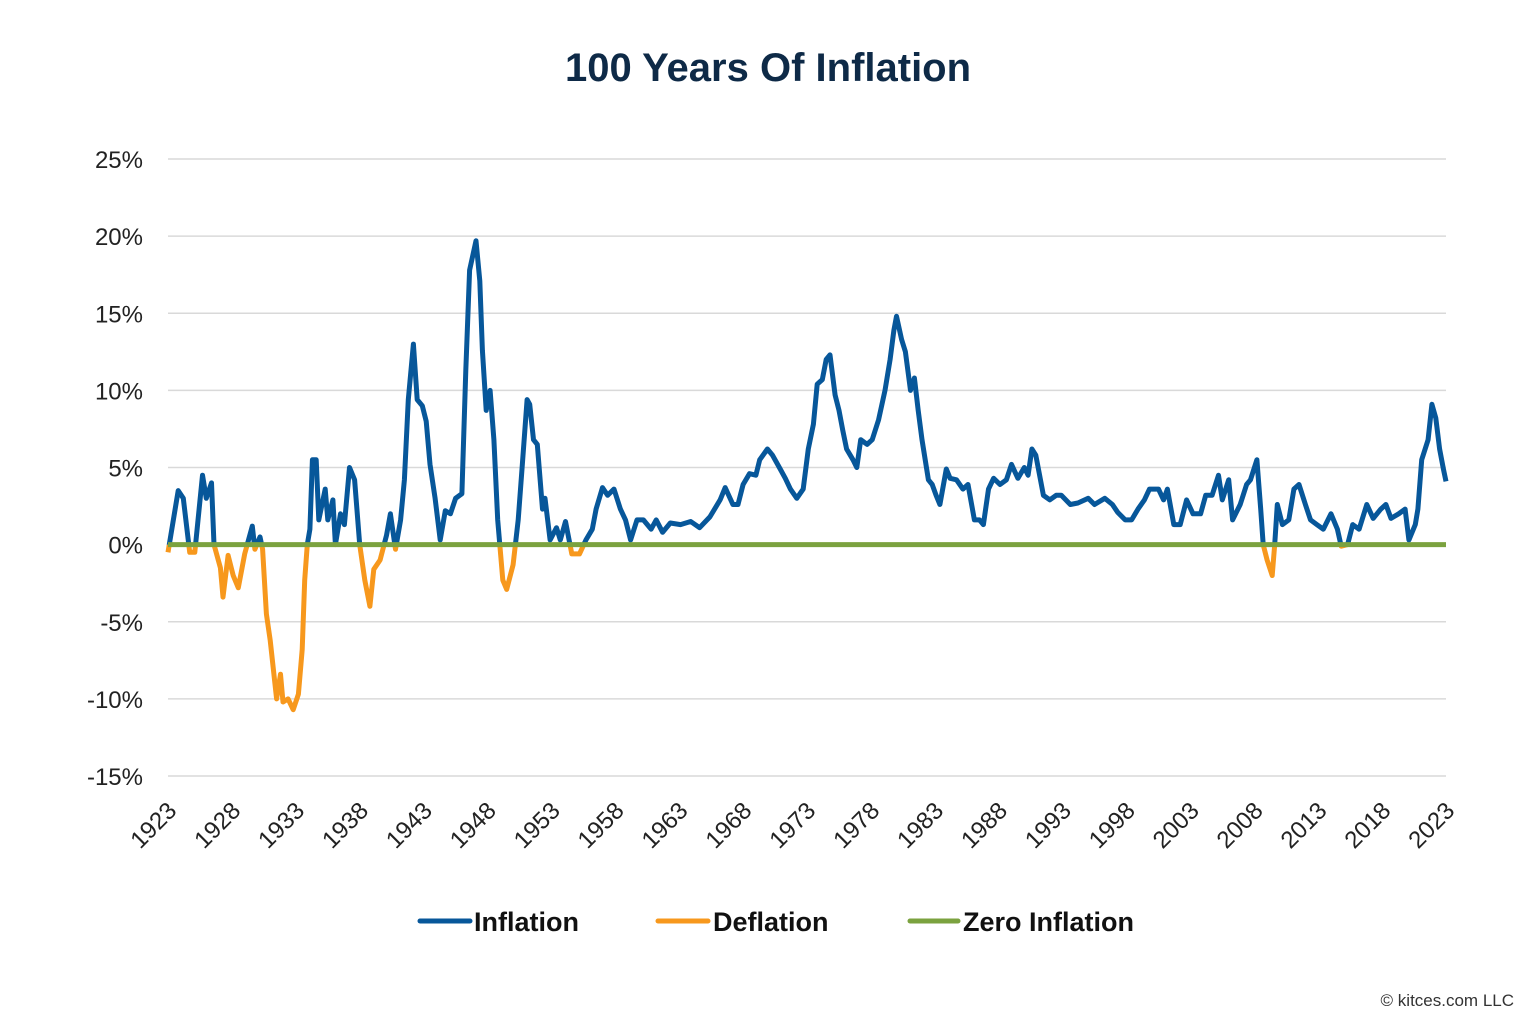 The height and width of the screenshot is (1027, 1536). What do you see at coordinates (856, 825) in the screenshot?
I see `x-tick-label: 1978` at bounding box center [856, 825].